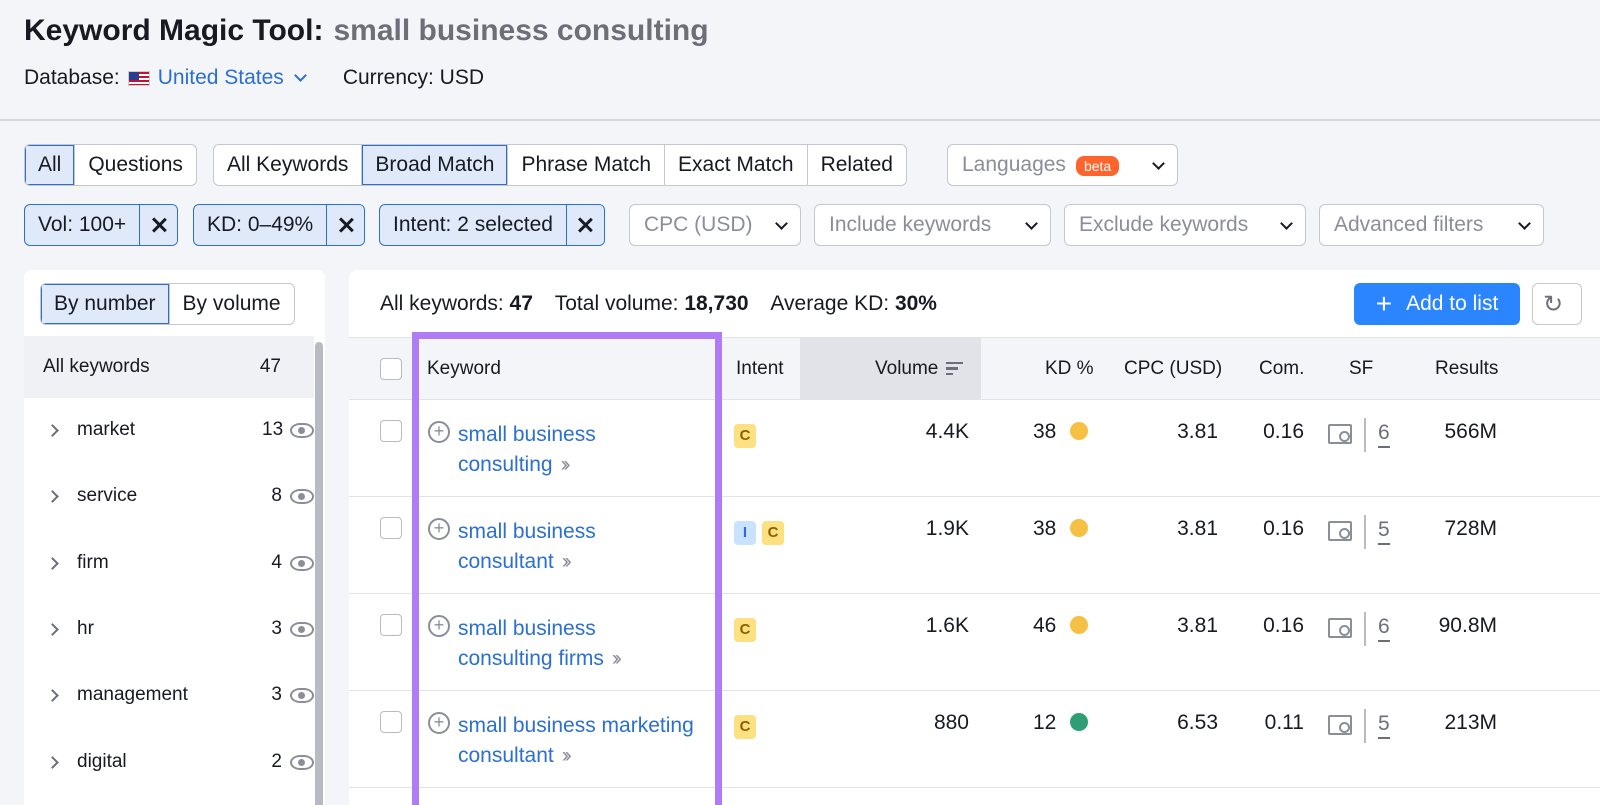 This screenshot has height=805, width=1600. Describe the element at coordinates (773, 533) in the screenshot. I see `intent-badge: C` at that location.